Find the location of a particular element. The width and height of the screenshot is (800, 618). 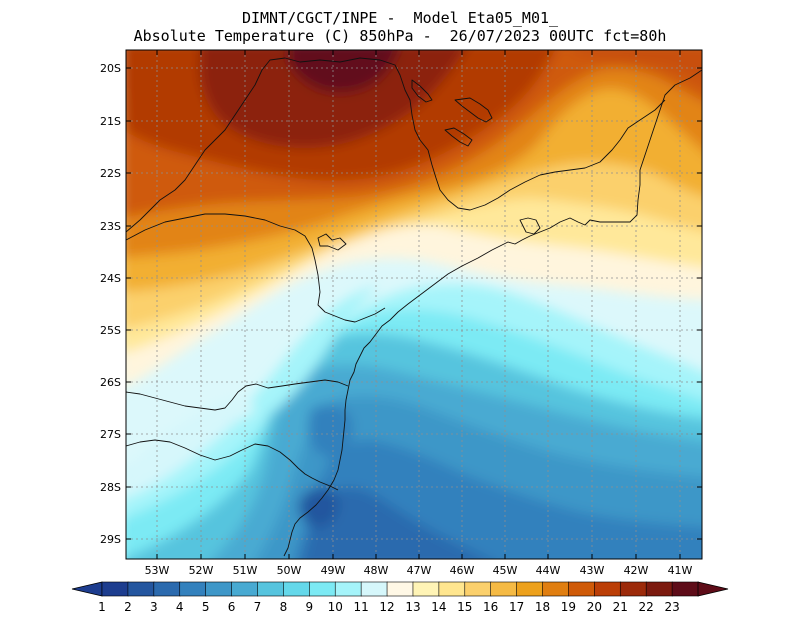

map-title-line1: DIMNT/CGCT/INPE - Model Eta05_M01_ is located at coordinates (400, 18).